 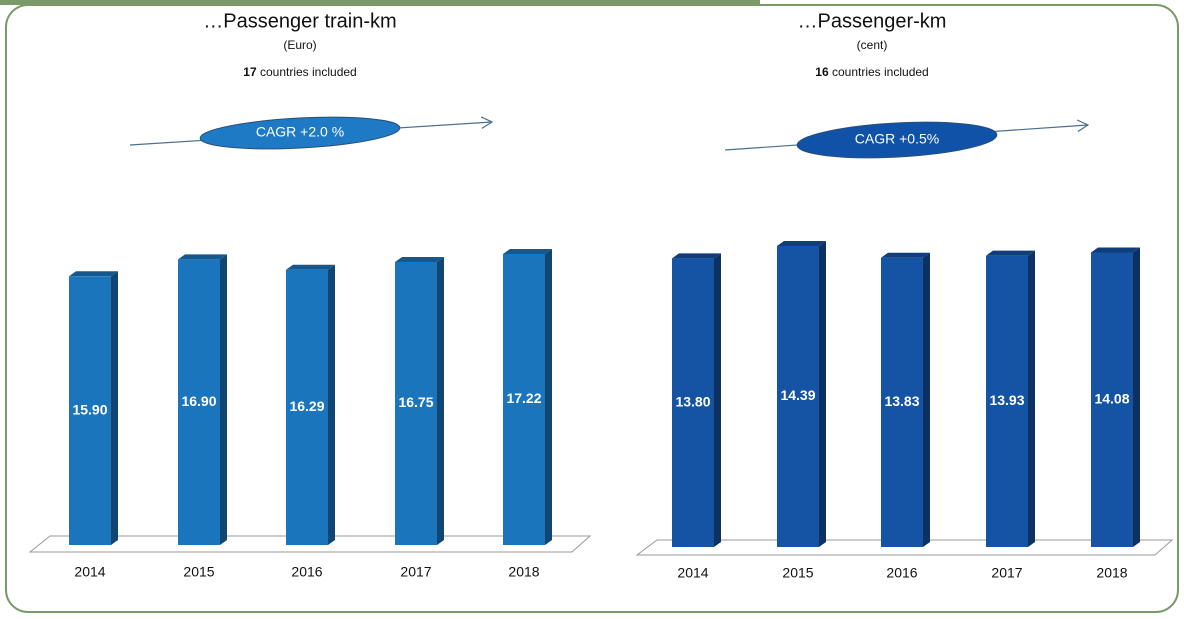 I want to click on value-label: 16.90, so click(x=198, y=401).